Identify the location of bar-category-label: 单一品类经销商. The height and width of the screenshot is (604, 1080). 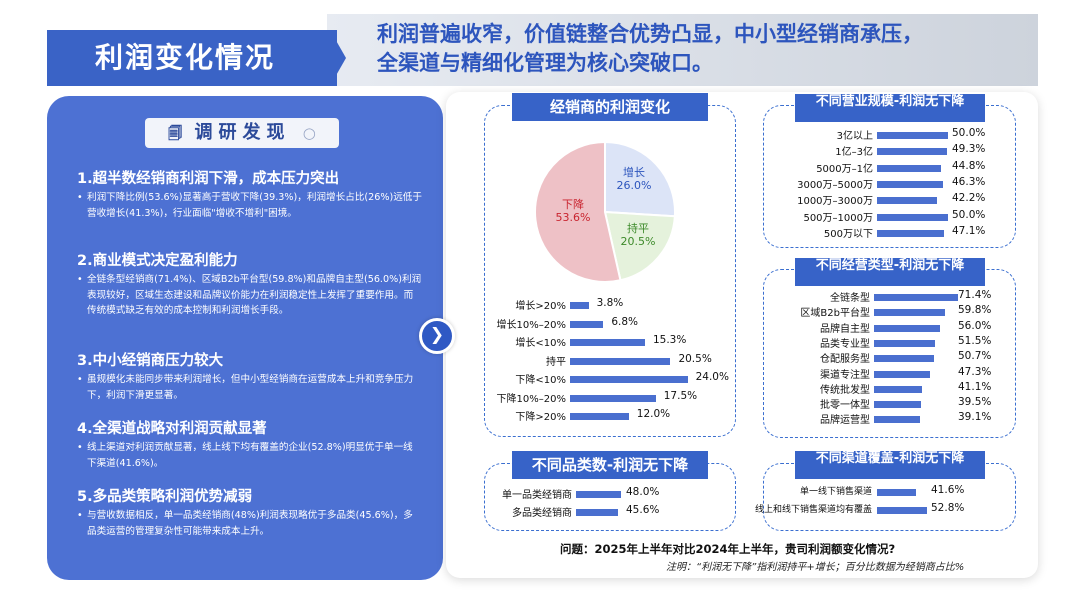
(537, 495).